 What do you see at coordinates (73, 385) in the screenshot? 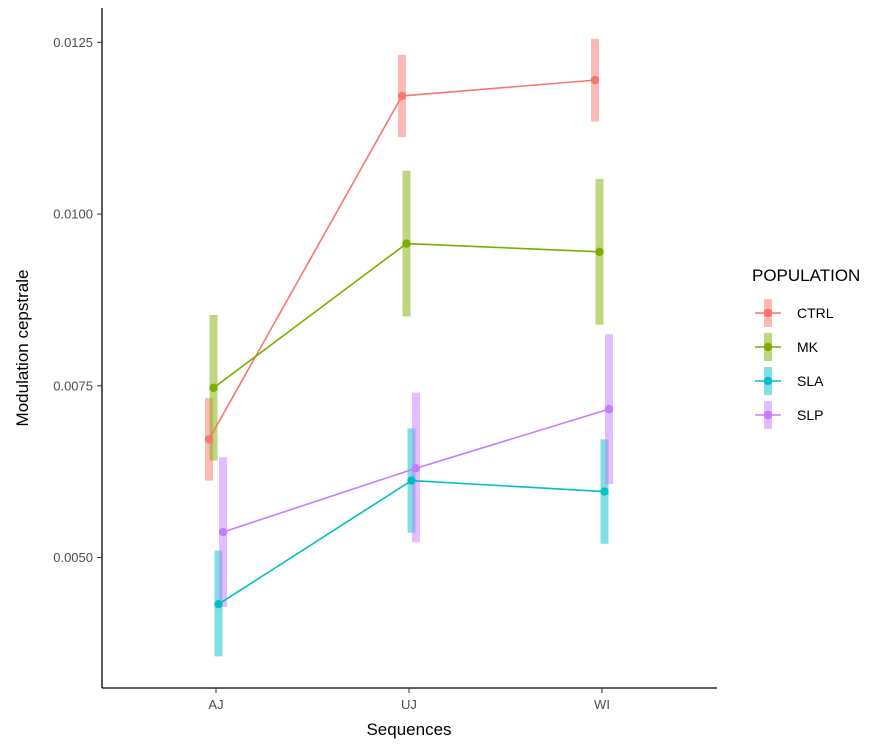
I see `y-tick-label: 0.0075` at bounding box center [73, 385].